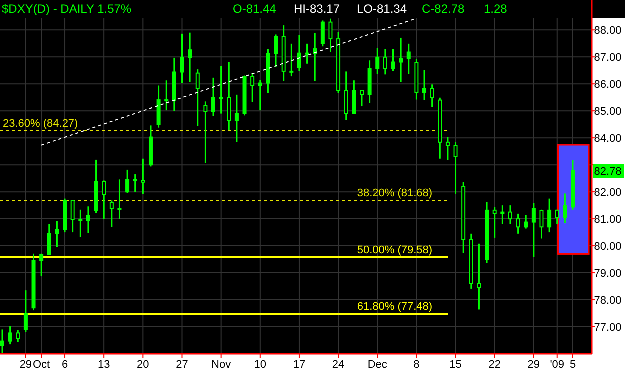 This screenshot has height=383, width=625. Describe the element at coordinates (608, 58) in the screenshot. I see `y-tick-label: 87.00` at that location.